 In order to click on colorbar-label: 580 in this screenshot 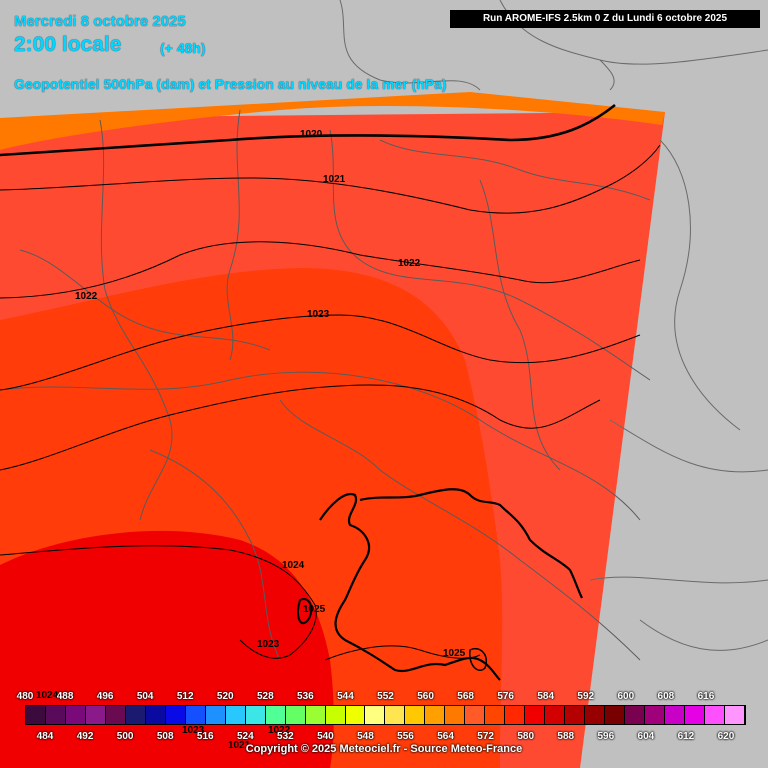, I will do `click(526, 736)`.